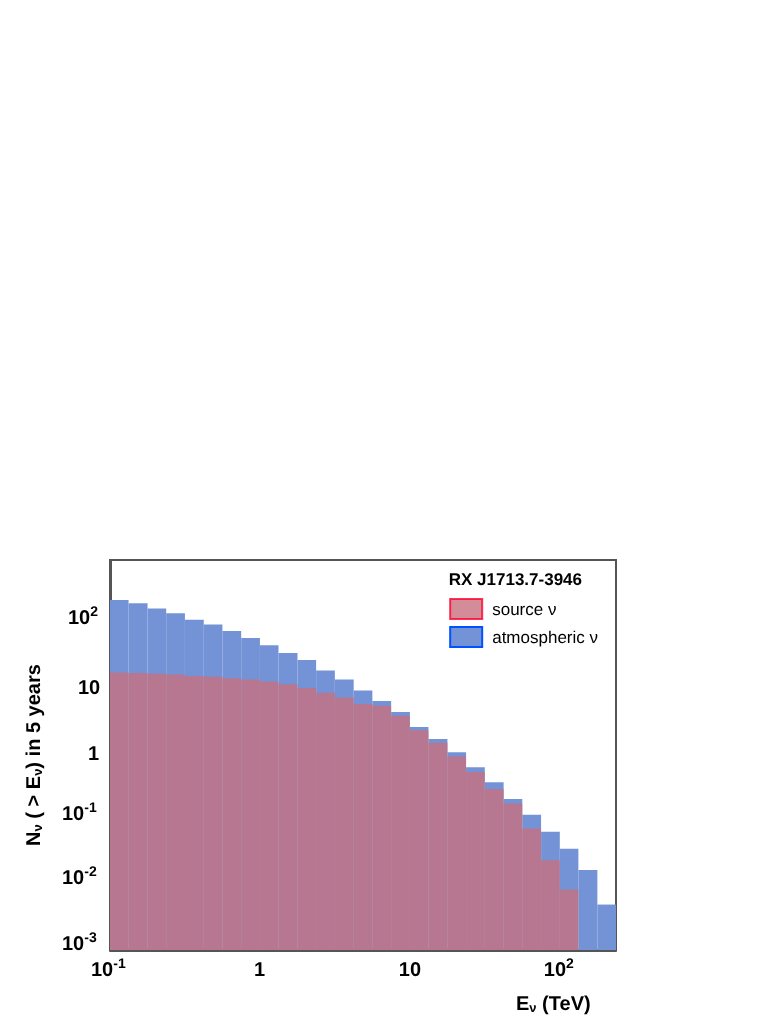  I want to click on legend-label: source ν, so click(524, 609).